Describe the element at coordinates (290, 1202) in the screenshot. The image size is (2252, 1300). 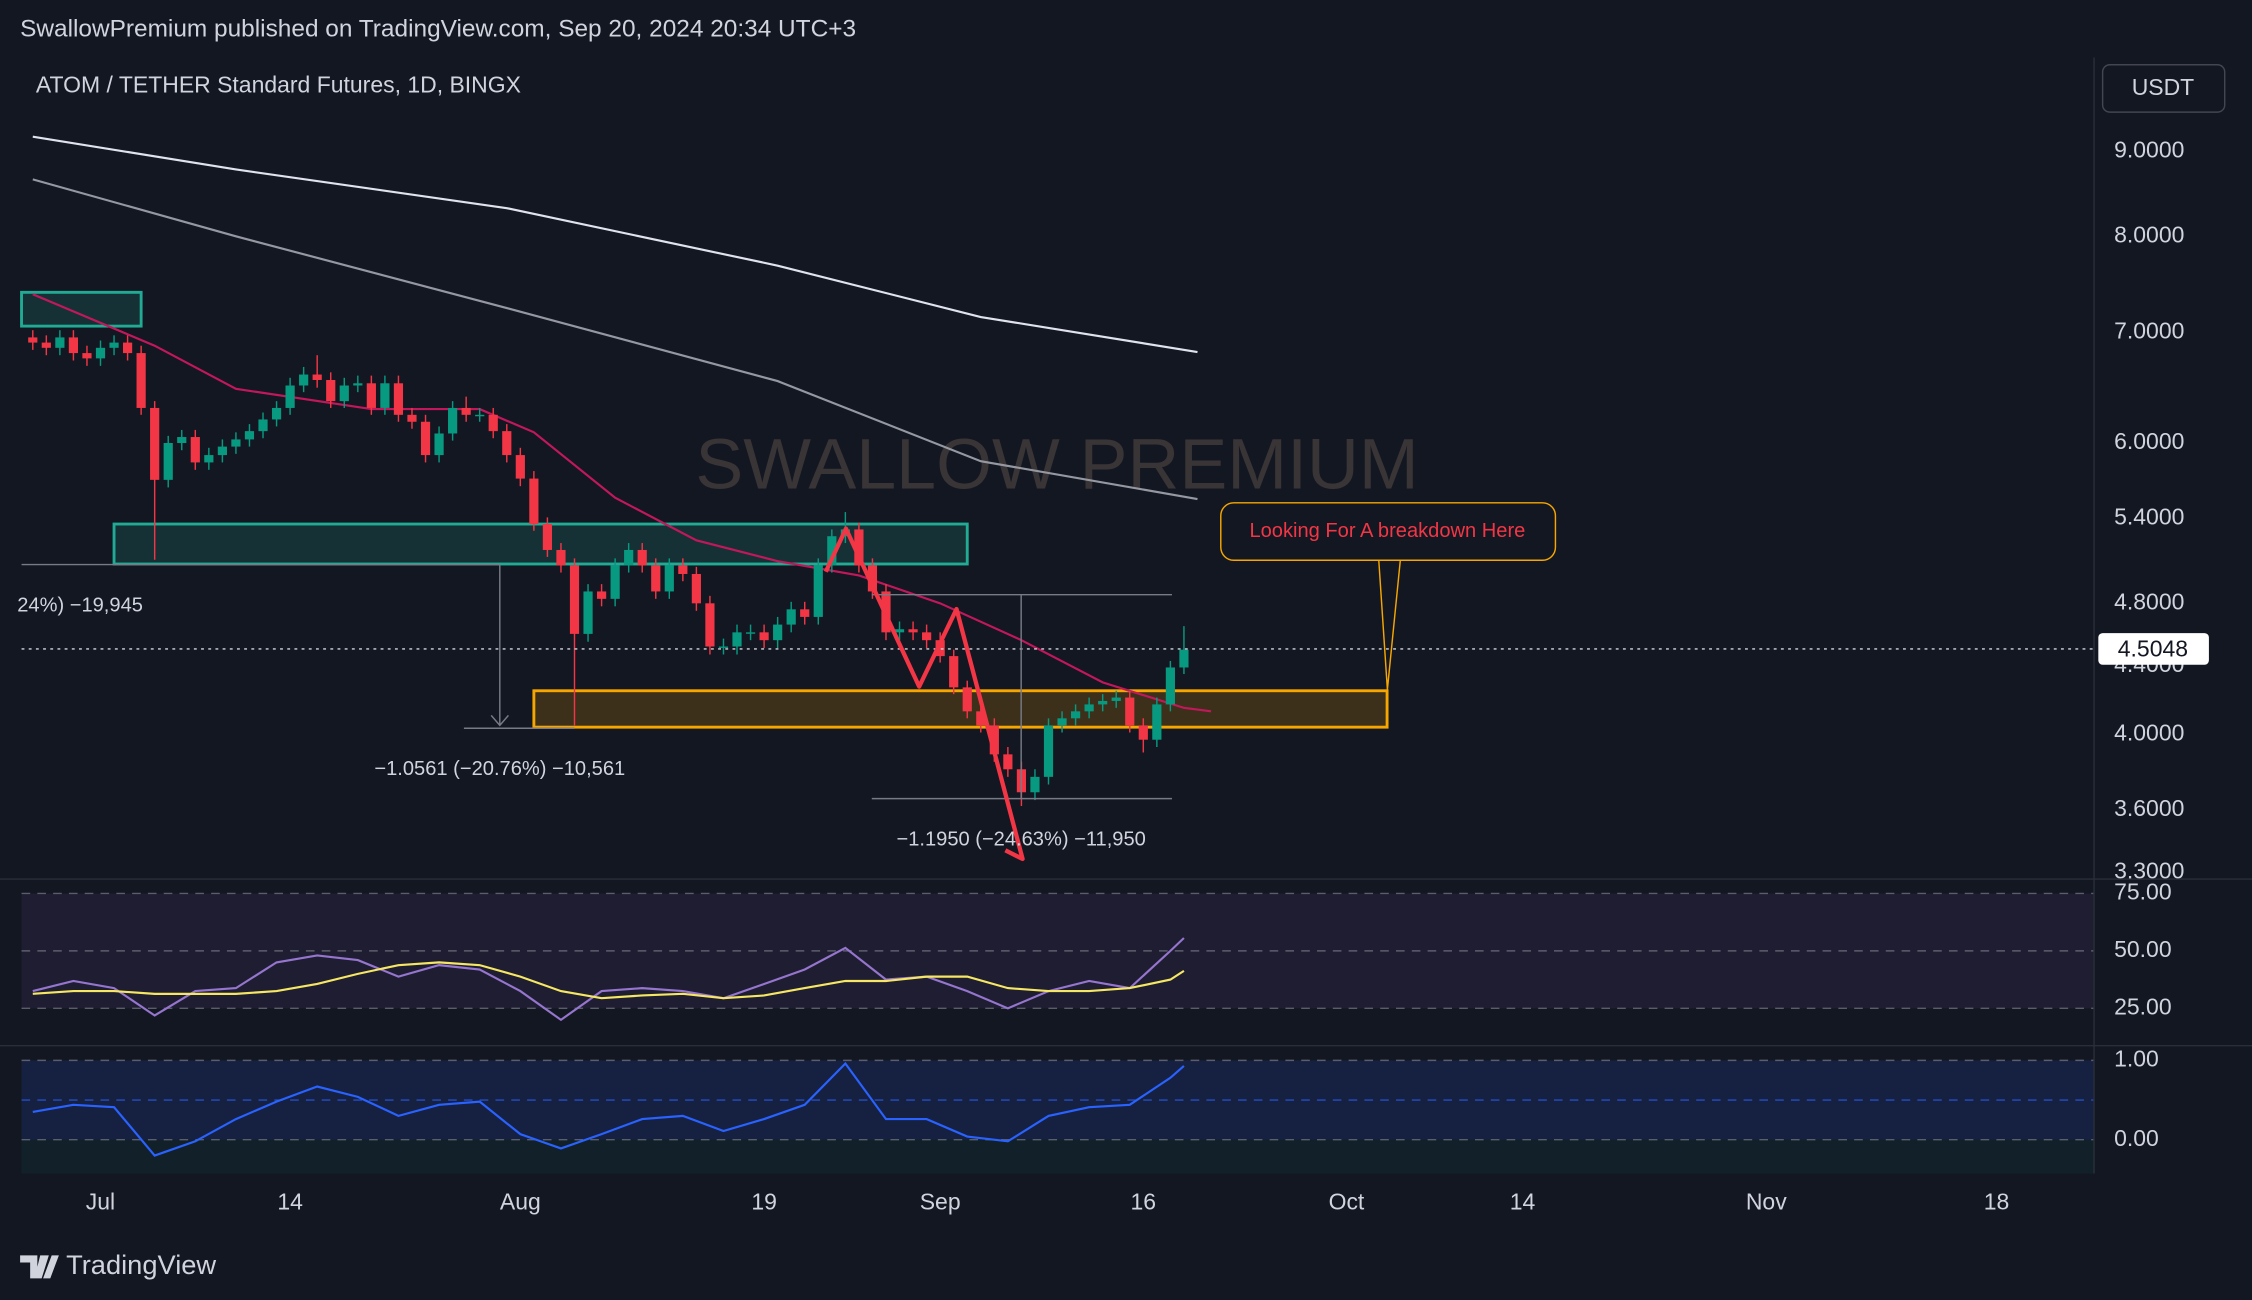
I see `x-tick-label: 14` at that location.